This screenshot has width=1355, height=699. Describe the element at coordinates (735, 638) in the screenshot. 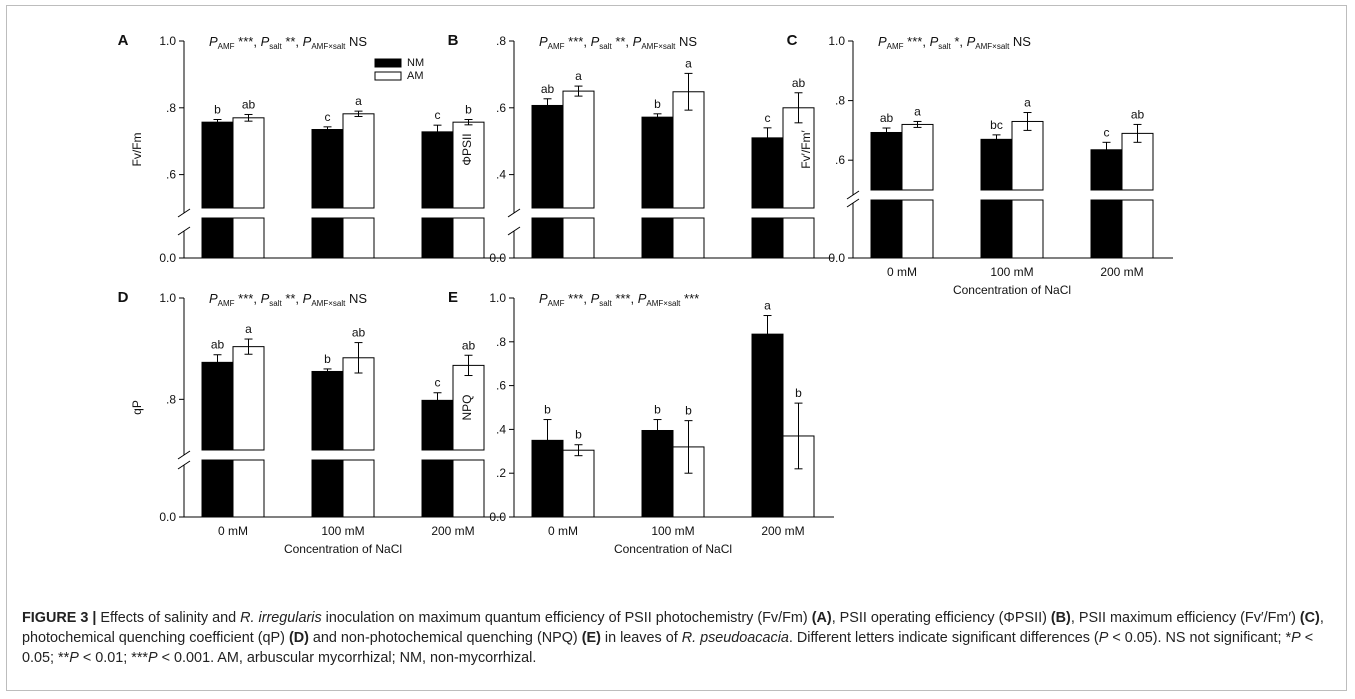

I see `caption-segment: R. pseudoacacia` at that location.